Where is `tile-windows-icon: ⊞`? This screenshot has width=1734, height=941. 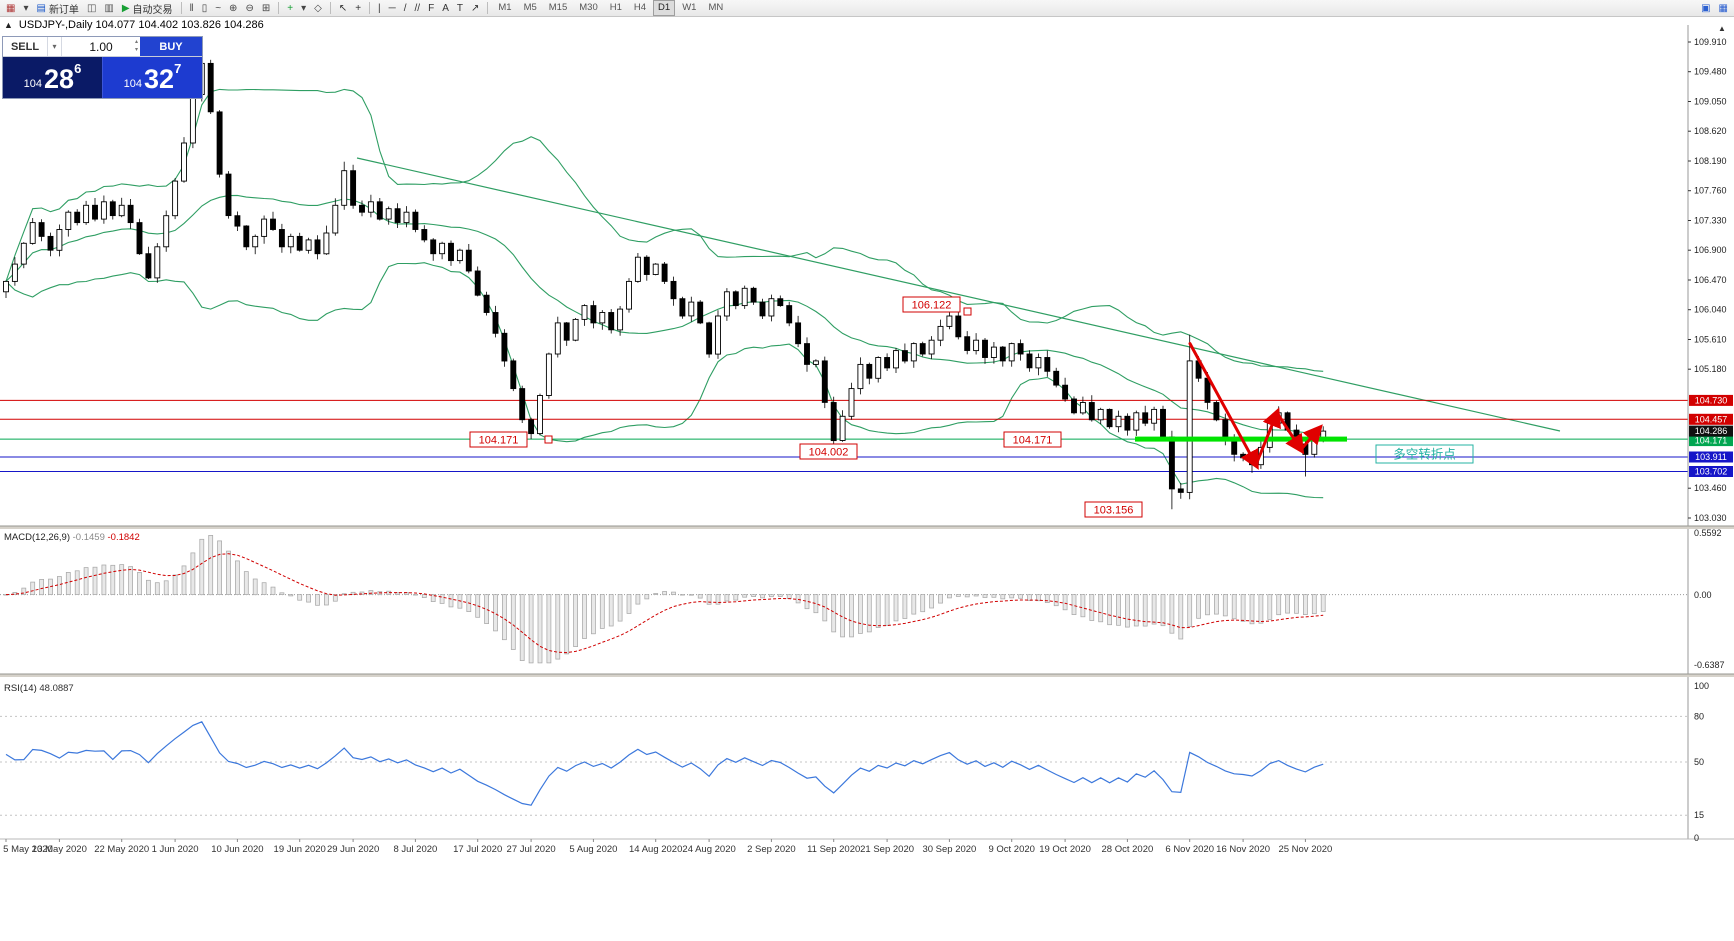
tile-windows-icon: ⊞ is located at coordinates (266, 8).